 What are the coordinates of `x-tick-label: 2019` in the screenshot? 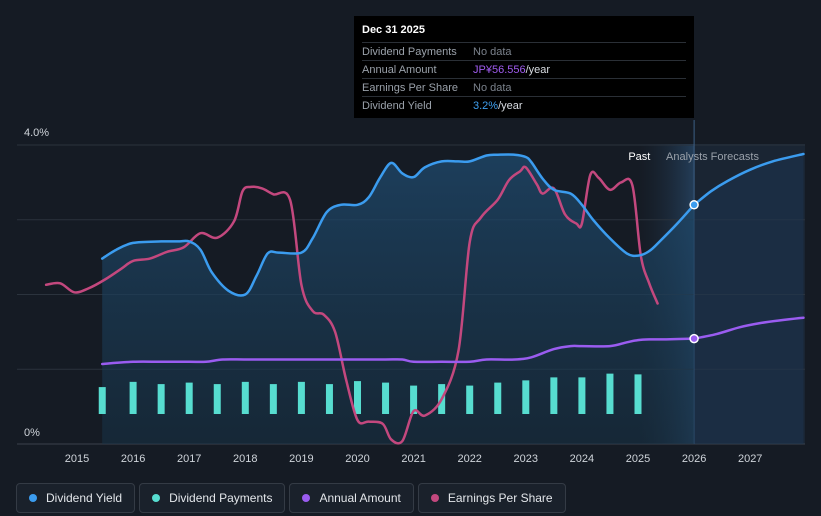 It's located at (301, 459).